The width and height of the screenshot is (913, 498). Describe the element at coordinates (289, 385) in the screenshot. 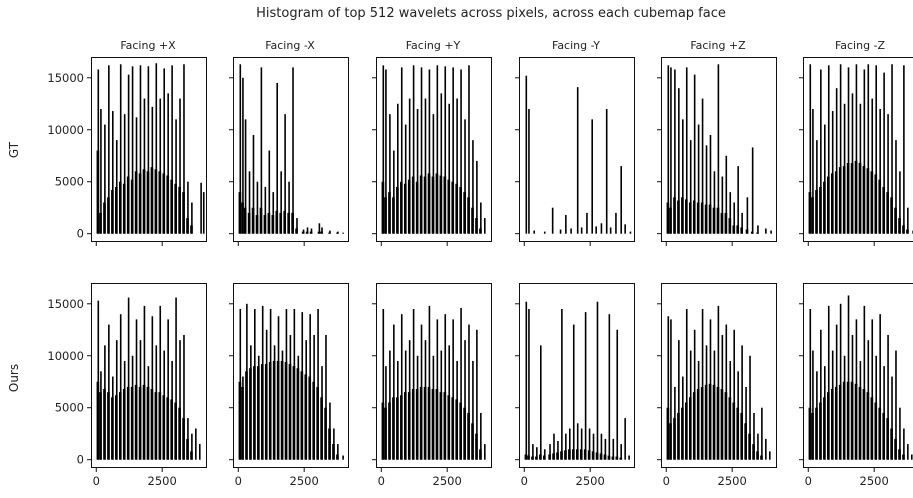

I see `panel-ours-facing-neg-x: 0 2500` at that location.